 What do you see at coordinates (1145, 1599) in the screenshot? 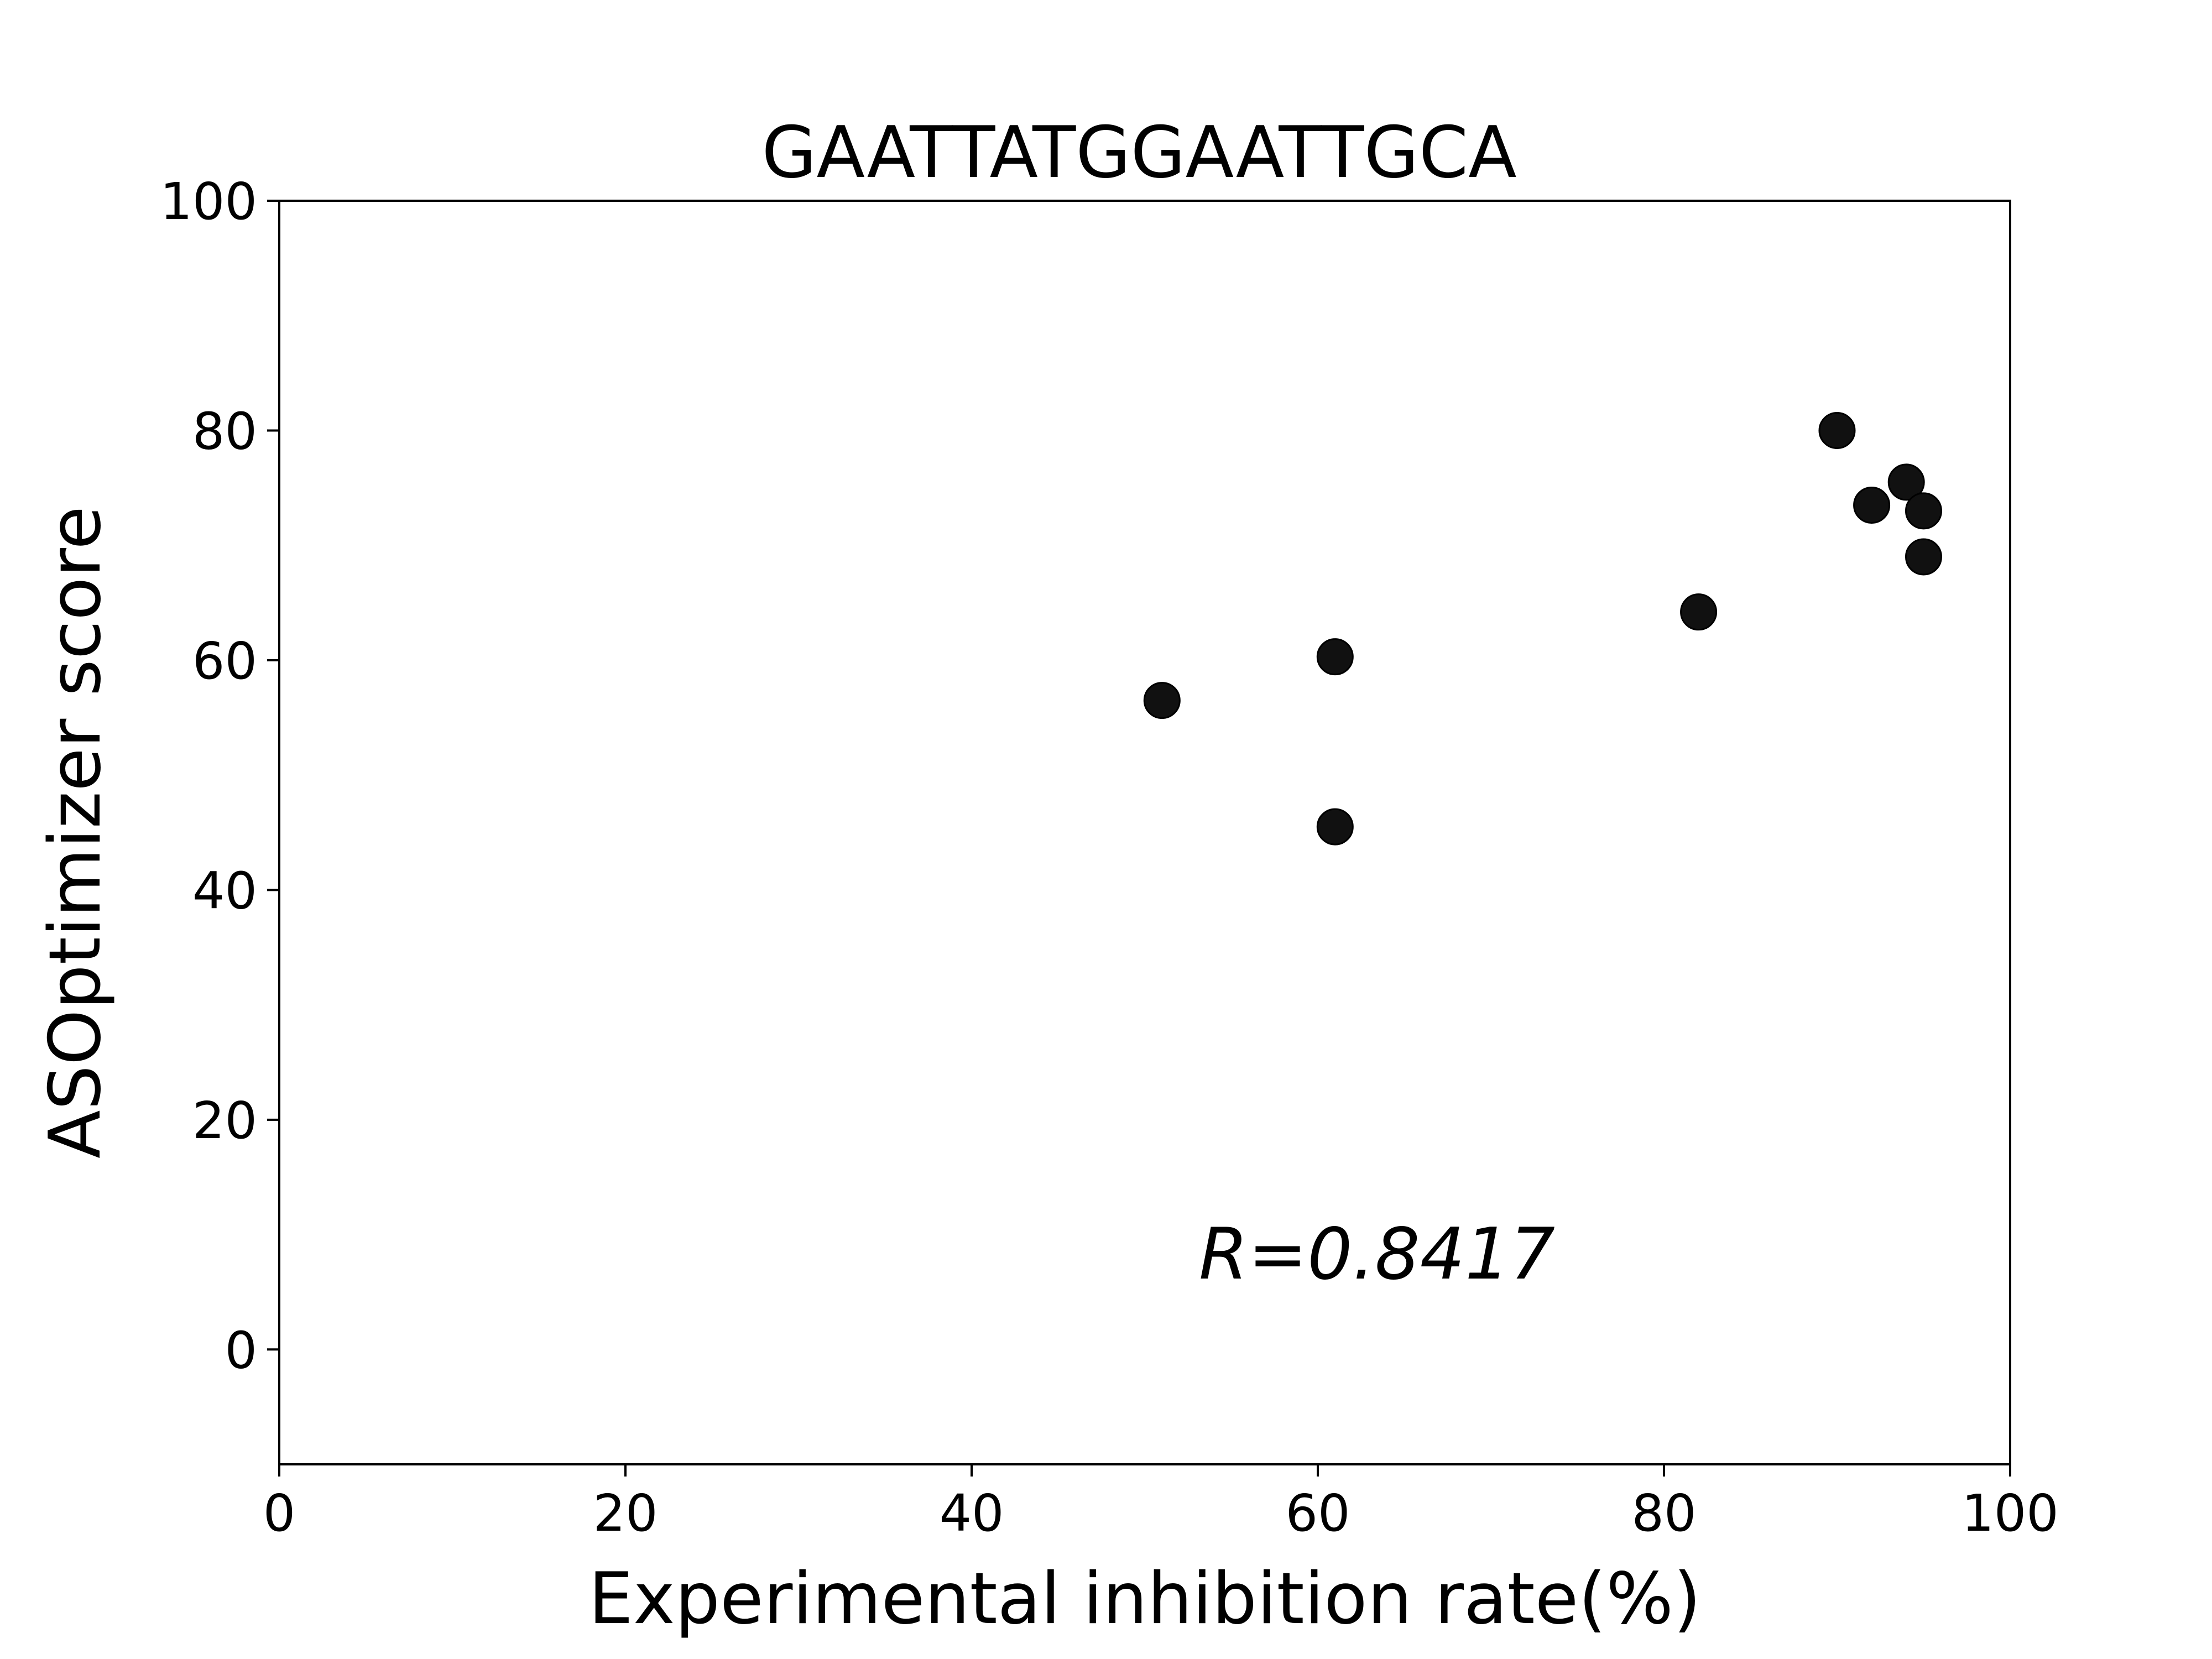
I see `x-axis-label: Experimental inhibition rate(%)` at bounding box center [1145, 1599].